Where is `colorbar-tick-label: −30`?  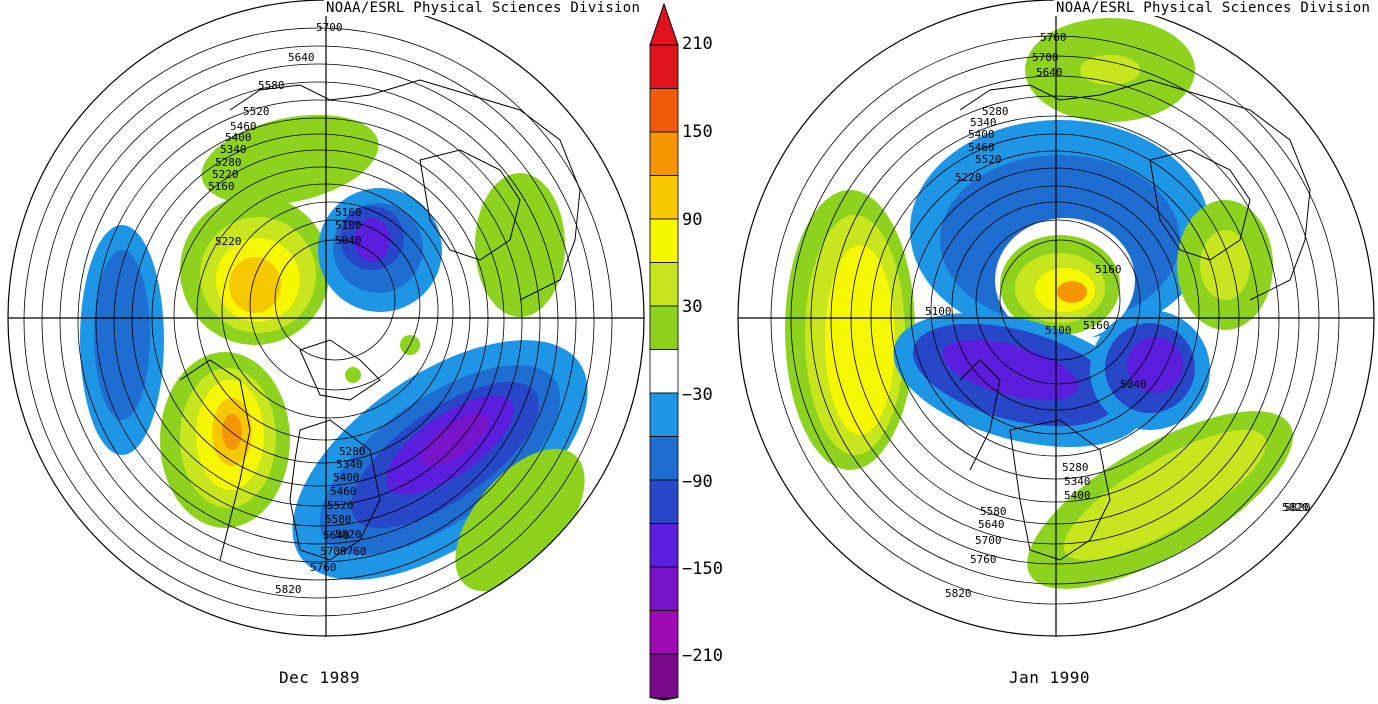
colorbar-tick-label: −30 is located at coordinates (697, 395).